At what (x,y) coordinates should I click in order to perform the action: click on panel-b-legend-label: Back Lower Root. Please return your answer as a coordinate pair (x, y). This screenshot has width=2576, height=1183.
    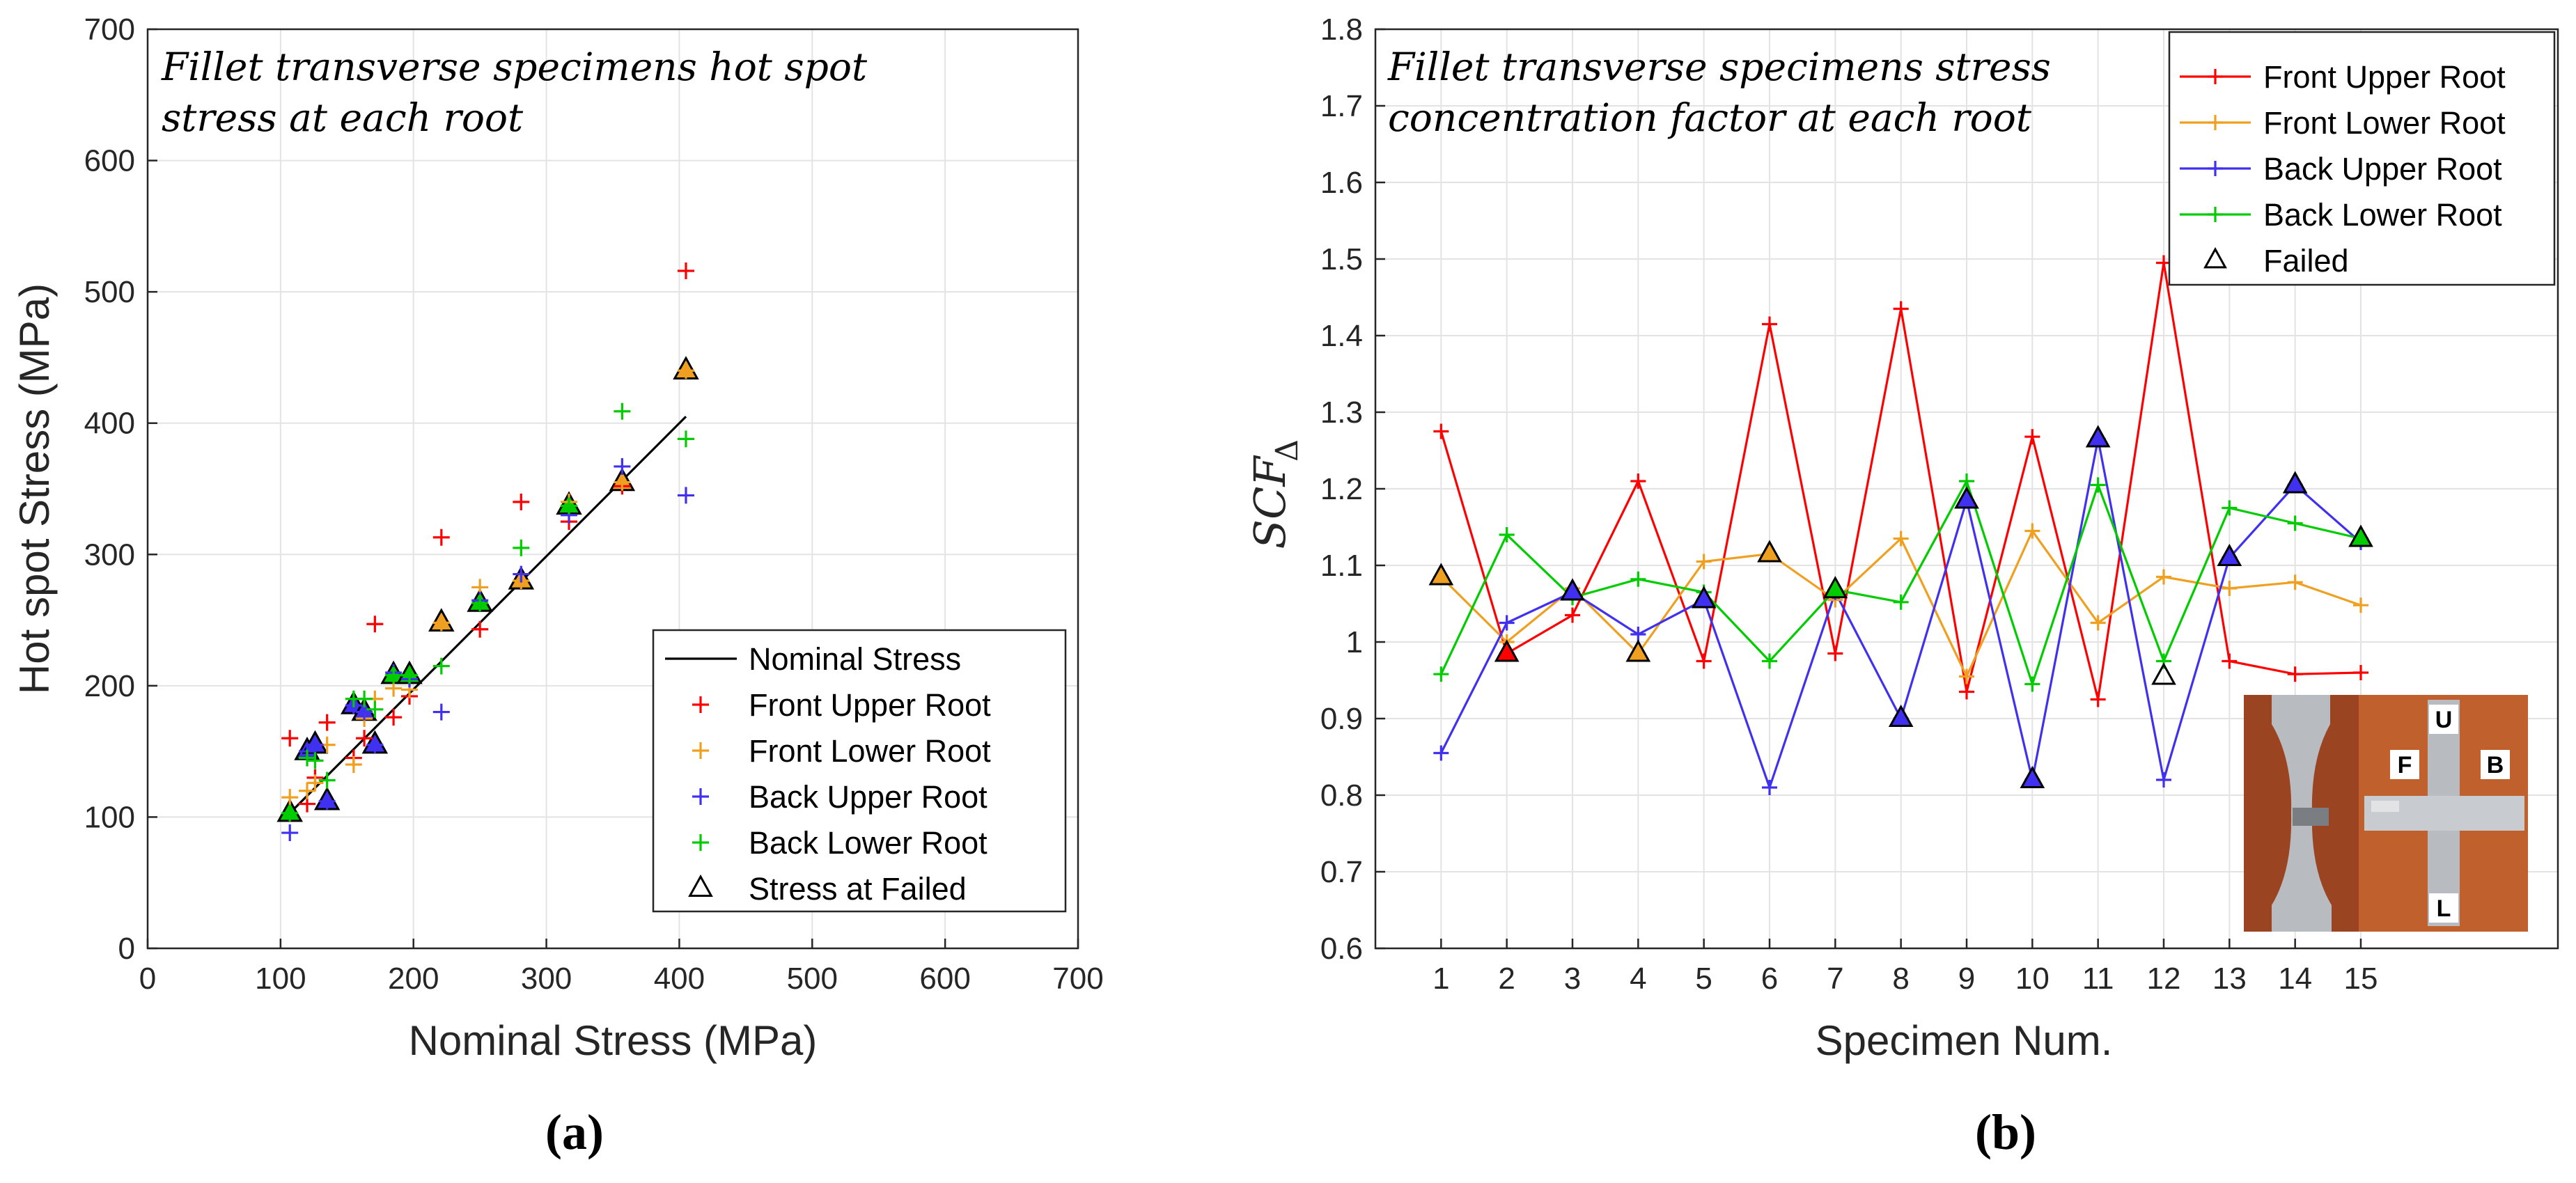
    Looking at the image, I should click on (2382, 215).